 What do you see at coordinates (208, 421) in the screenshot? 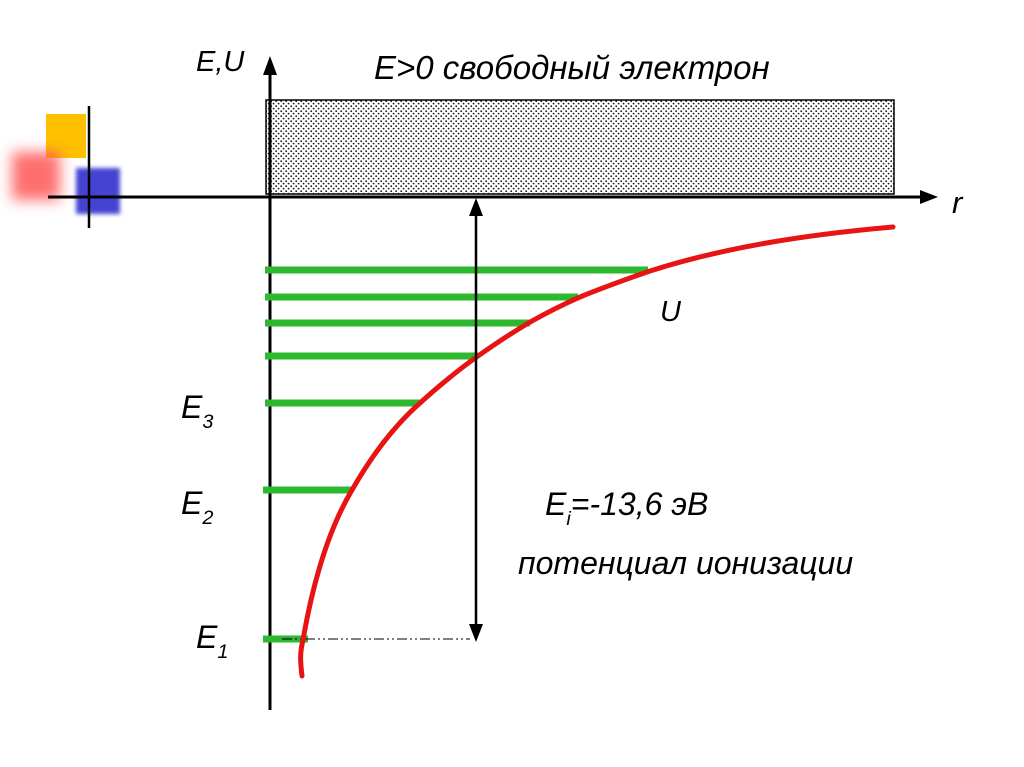
I see `level-label-e3-sub: 3` at bounding box center [208, 421].